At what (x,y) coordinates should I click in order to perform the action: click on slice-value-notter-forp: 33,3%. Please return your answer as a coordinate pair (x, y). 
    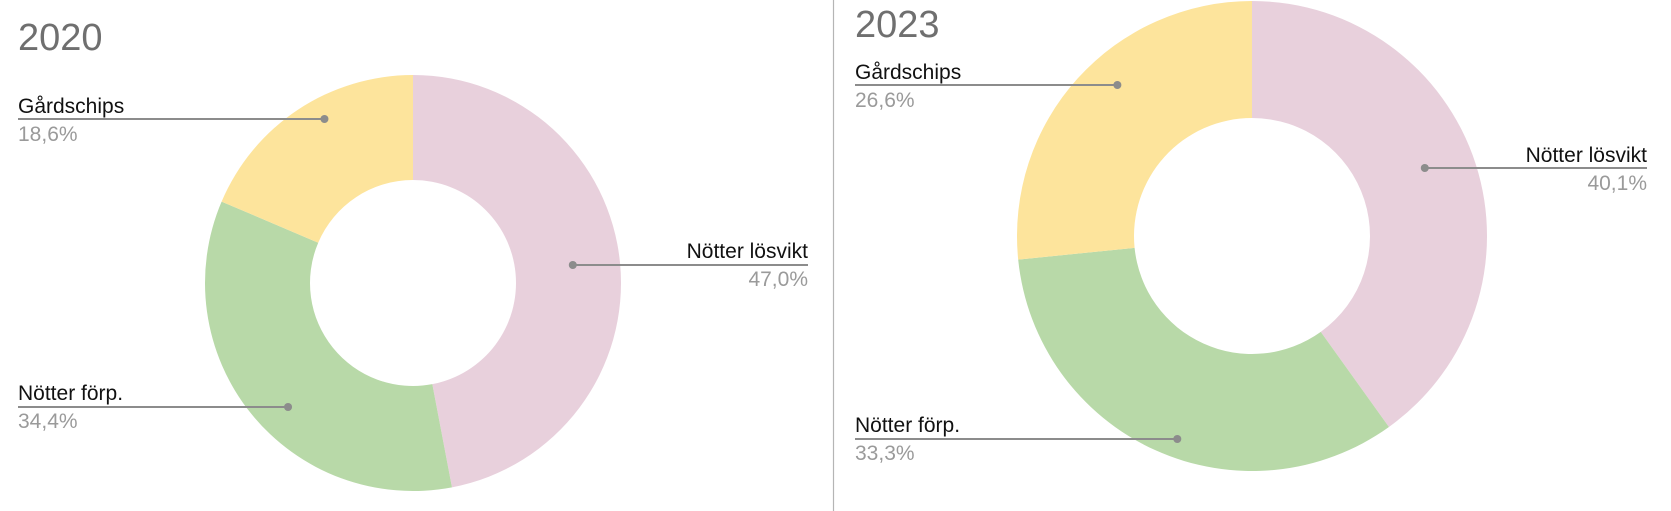
    Looking at the image, I should click on (885, 453).